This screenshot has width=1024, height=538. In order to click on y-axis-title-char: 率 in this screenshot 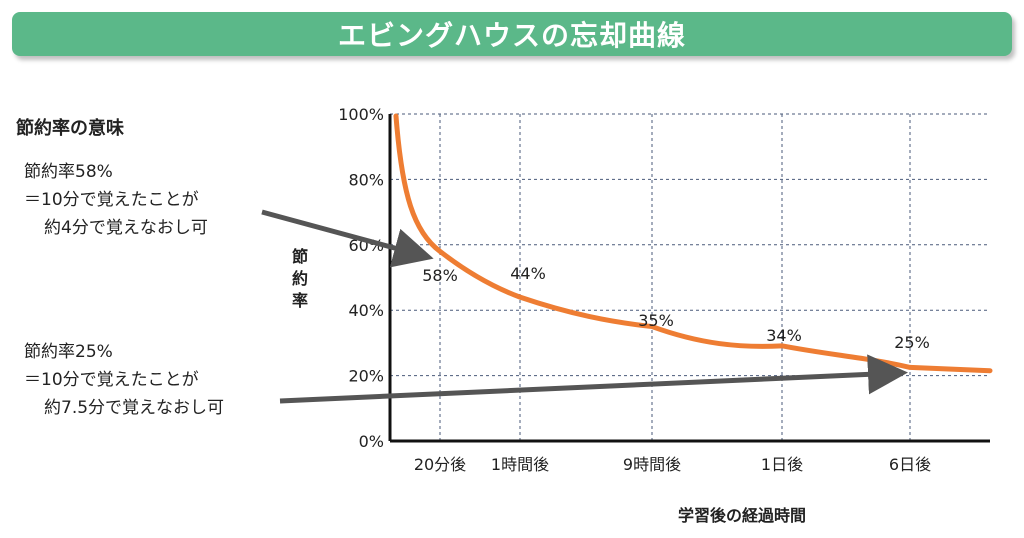, I will do `click(300, 300)`.